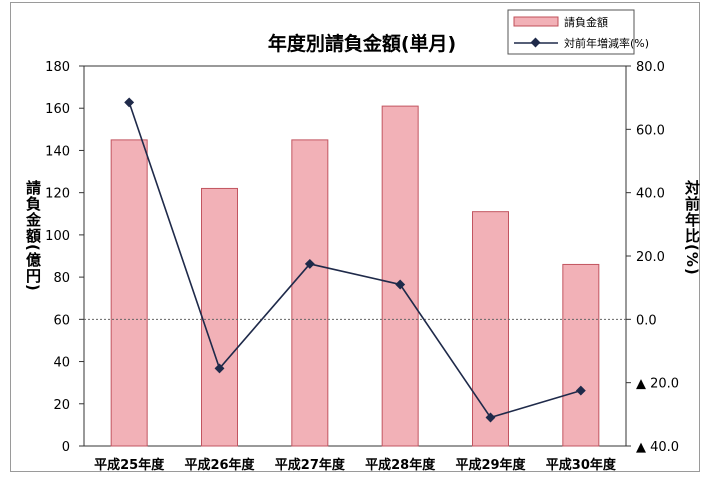 The image size is (705, 481). Describe the element at coordinates (64, 257) in the screenshot. I see `left-axis: 0 20 40 60 80 100 120 140 160 180` at that location.